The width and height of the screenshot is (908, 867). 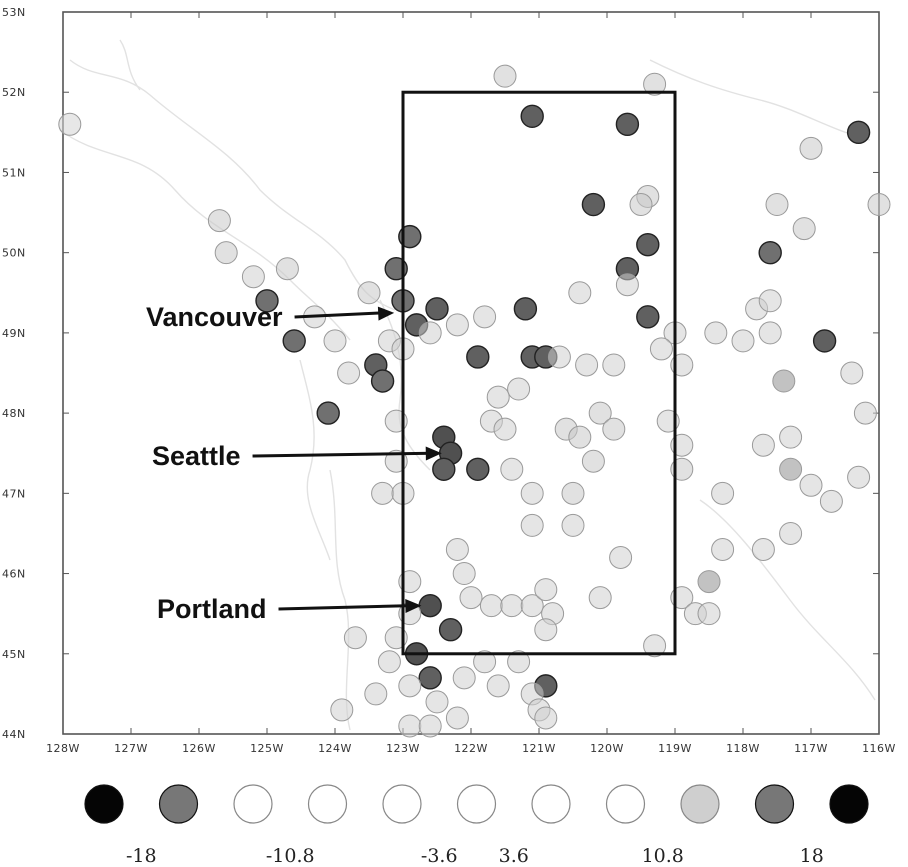 What do you see at coordinates (879, 748) in the screenshot?
I see `lon-tick-label: 116W` at bounding box center [879, 748].